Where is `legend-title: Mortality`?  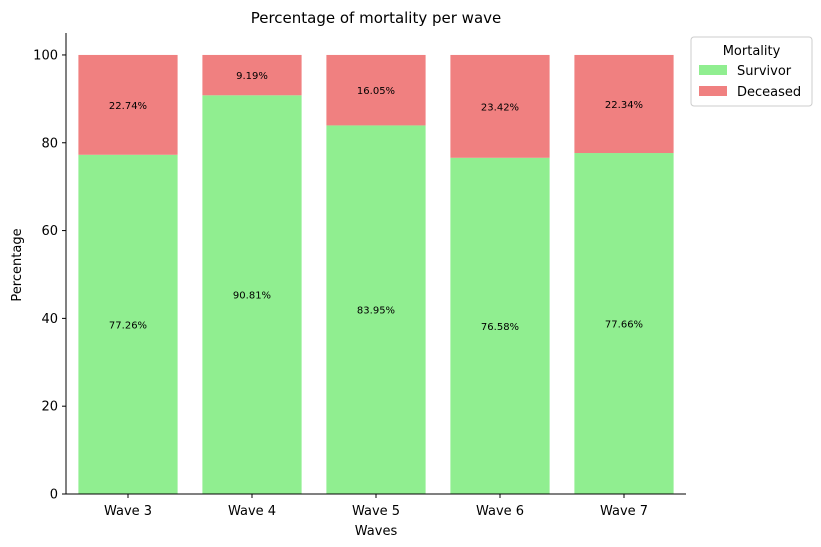
legend-title: Mortality is located at coordinates (752, 51).